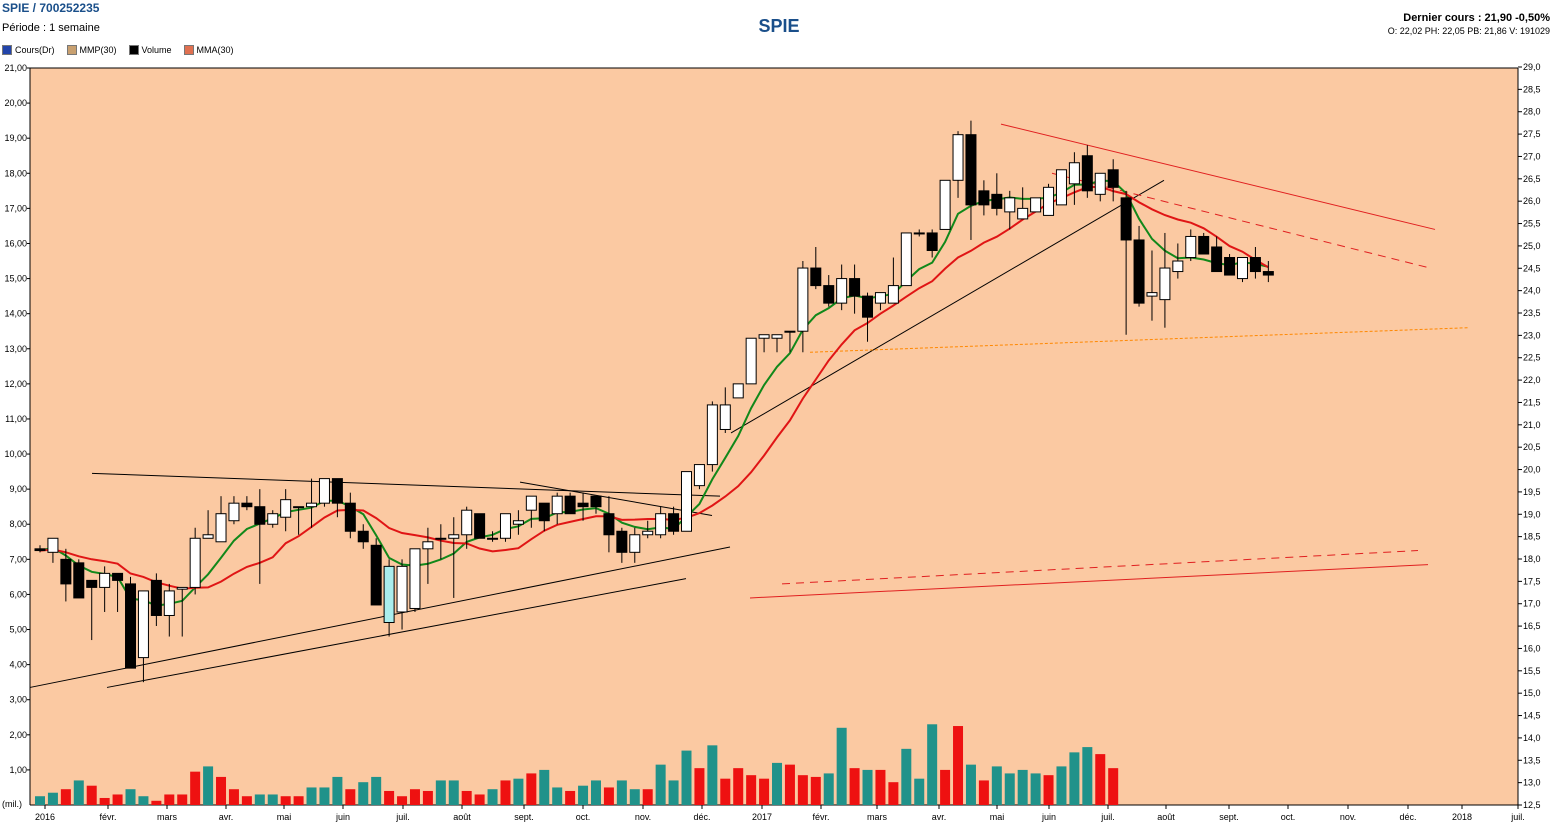  What do you see at coordinates (779, 26) in the screenshot?
I see `chart-title: SPIE` at bounding box center [779, 26].